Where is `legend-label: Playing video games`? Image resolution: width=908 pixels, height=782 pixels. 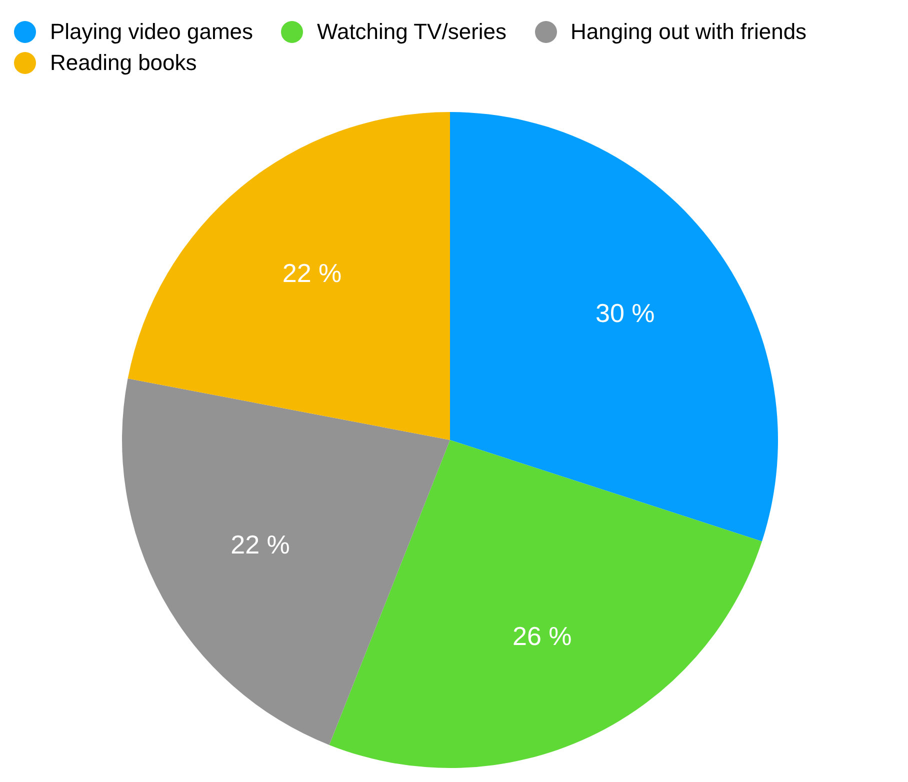 legend-label: Playing video games is located at coordinates (152, 31).